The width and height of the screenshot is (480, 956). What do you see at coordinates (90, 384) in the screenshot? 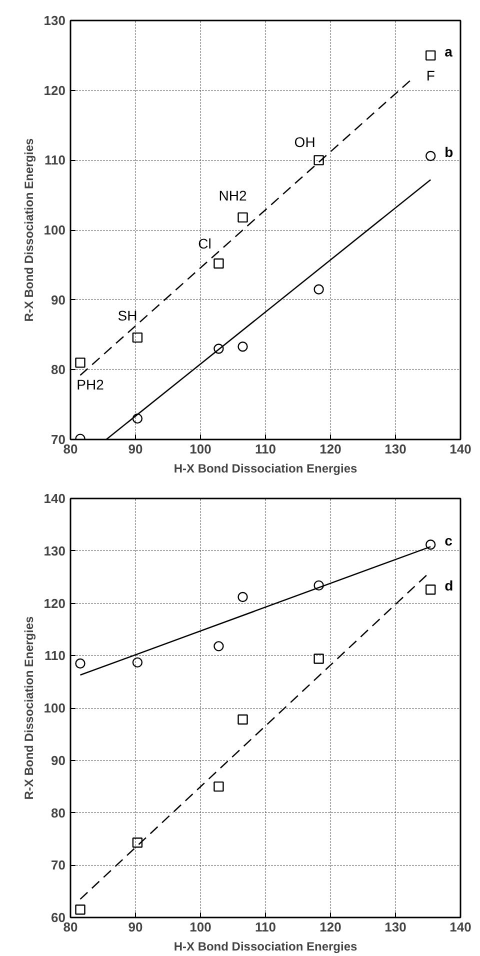
I see `annotation: PH2` at bounding box center [90, 384].